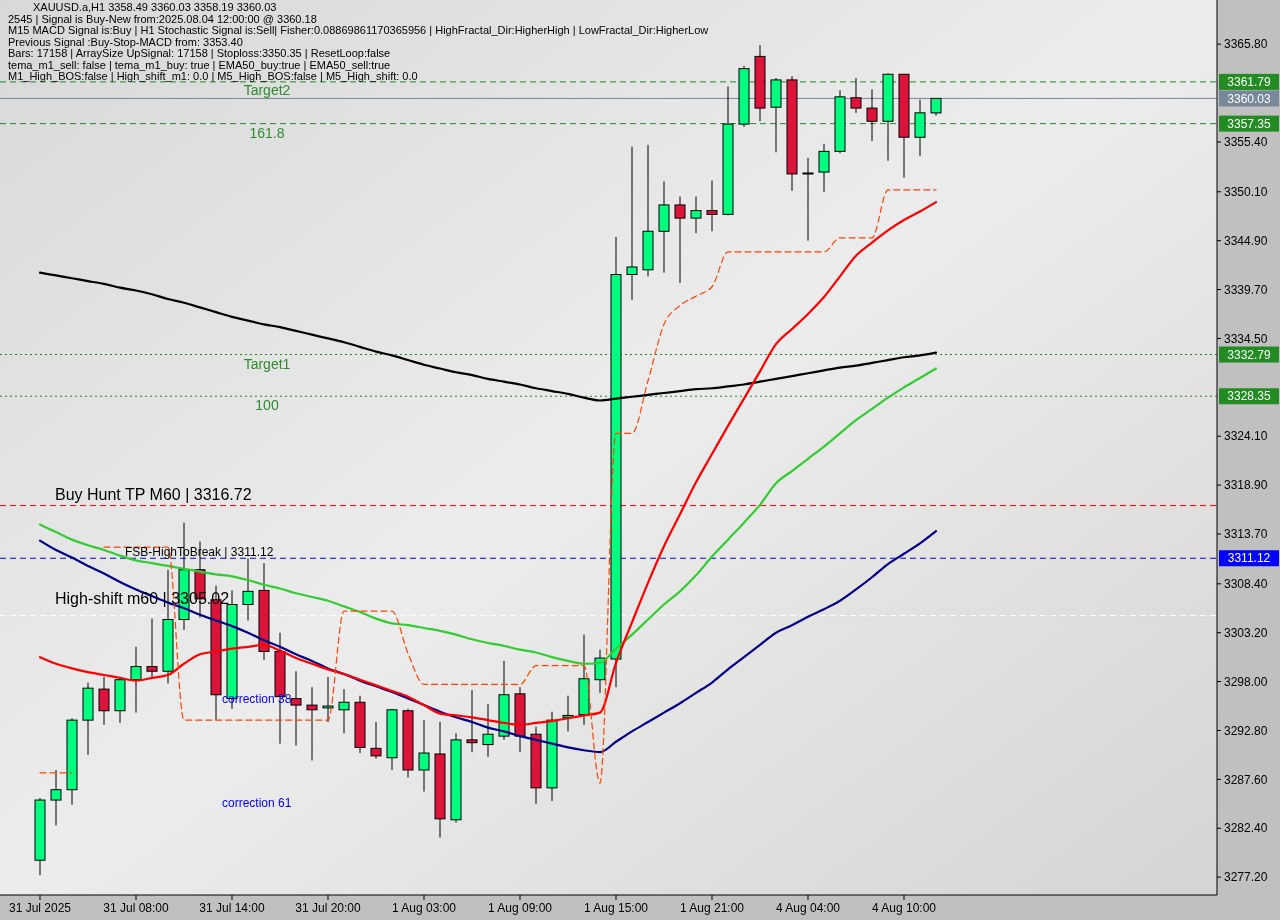 Image resolution: width=1280 pixels, height=920 pixels. I want to click on annotation: Buy Hunt TP M60 | 3316.72, so click(153, 494).